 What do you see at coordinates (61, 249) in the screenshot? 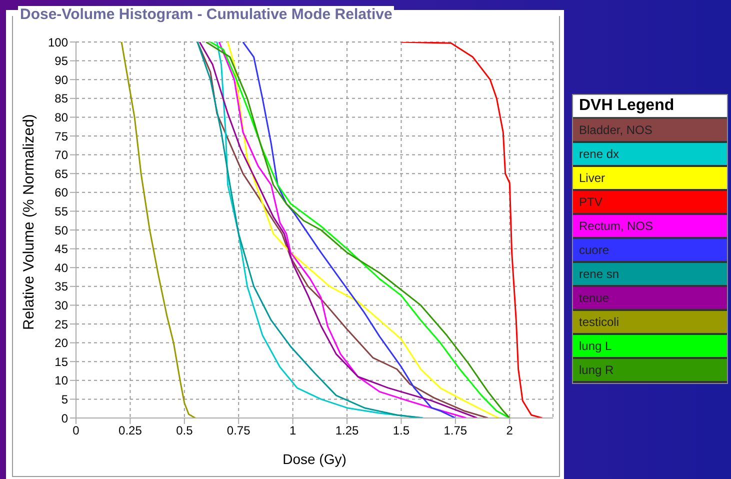
I see `y-tick-label: 45` at bounding box center [61, 249].